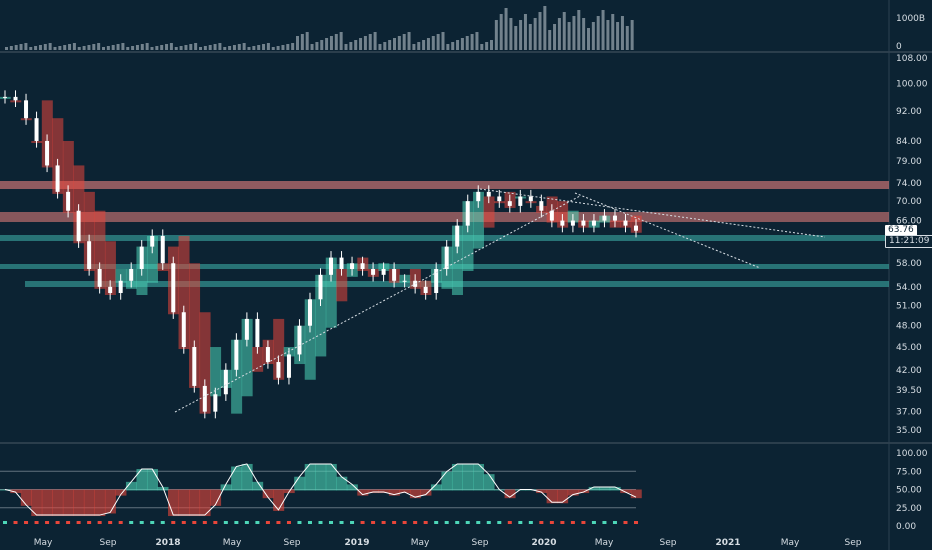 Image resolution: width=932 pixels, height=550 pixels. I want to click on resistance-zone-upper, so click(444, 185).